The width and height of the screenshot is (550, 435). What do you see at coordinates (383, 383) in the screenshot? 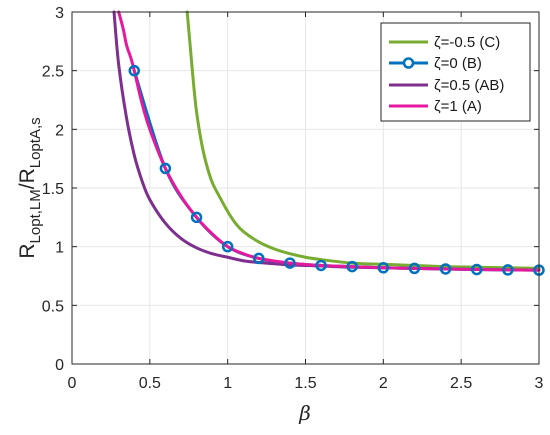
I see `x-tick-label: 2` at bounding box center [383, 383].